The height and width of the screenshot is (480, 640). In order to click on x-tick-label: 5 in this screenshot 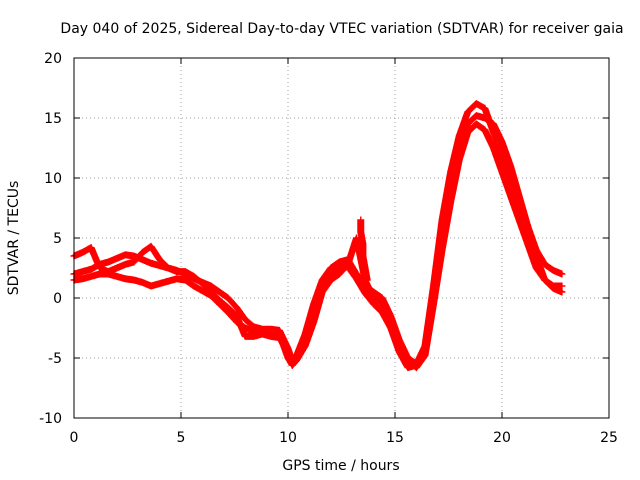, I will do `click(181, 438)`.